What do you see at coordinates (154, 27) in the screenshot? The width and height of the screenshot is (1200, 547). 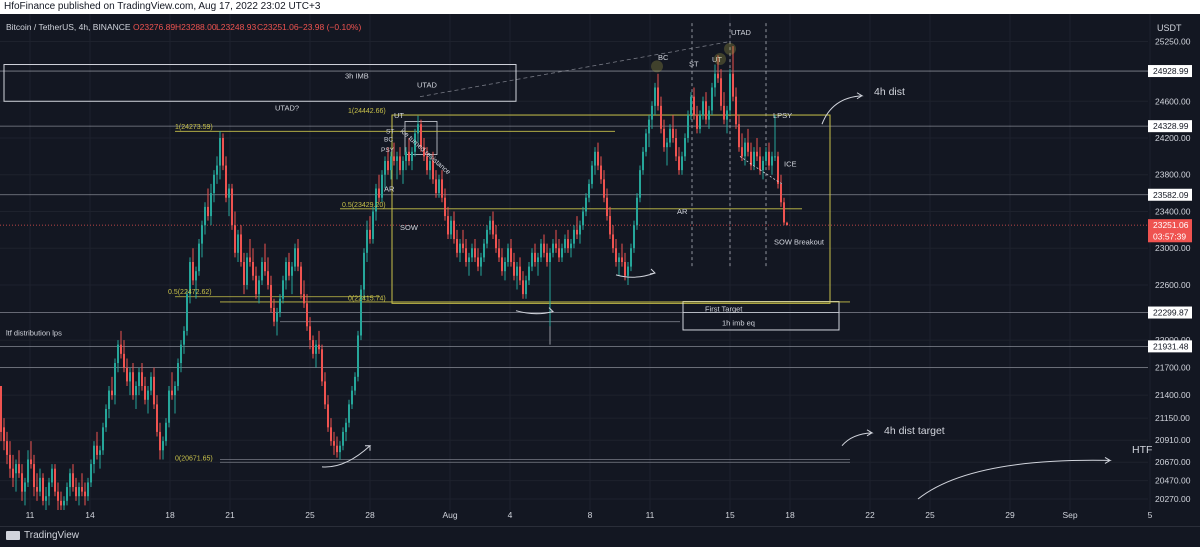 I see `legend-open: O23276.89` at bounding box center [154, 27].